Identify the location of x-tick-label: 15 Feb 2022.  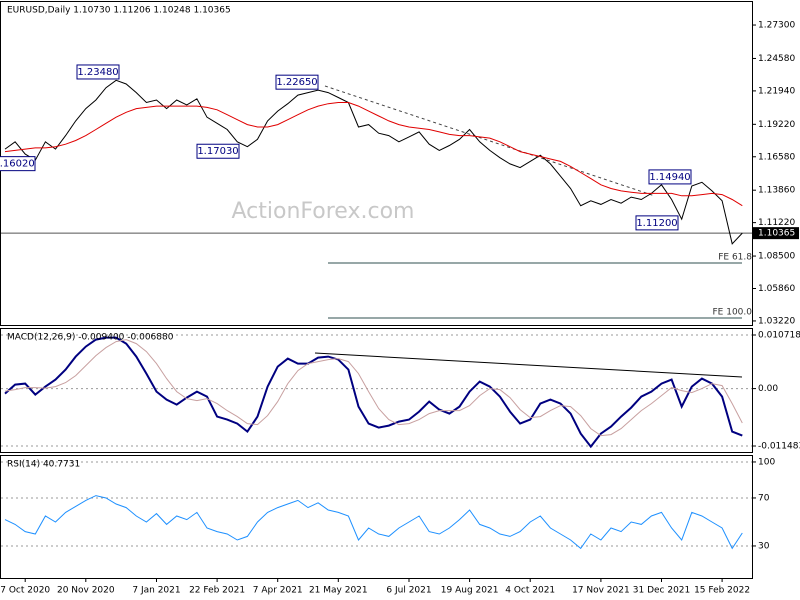
(722, 591).